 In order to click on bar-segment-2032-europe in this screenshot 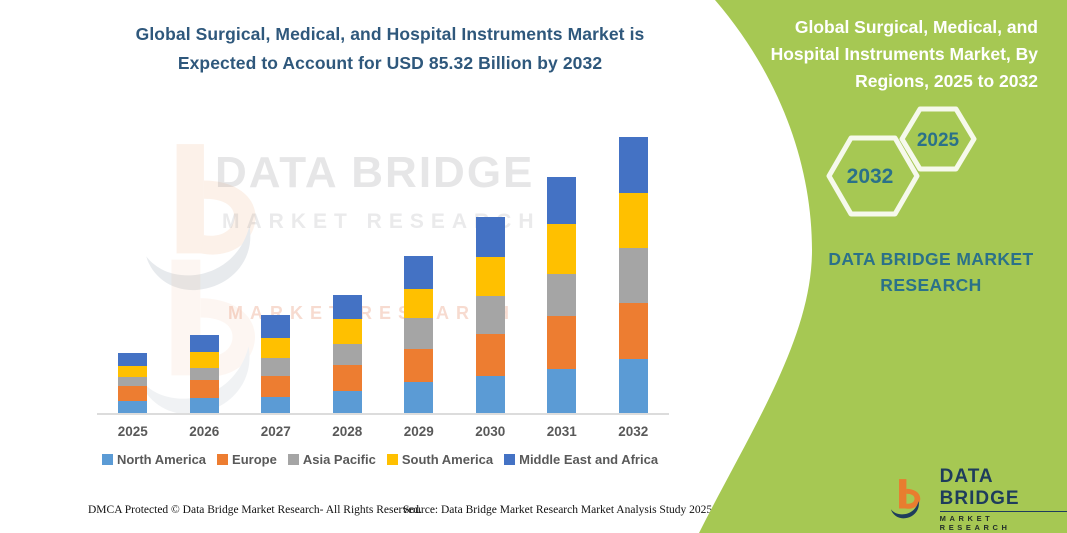, I will do `click(633, 331)`.